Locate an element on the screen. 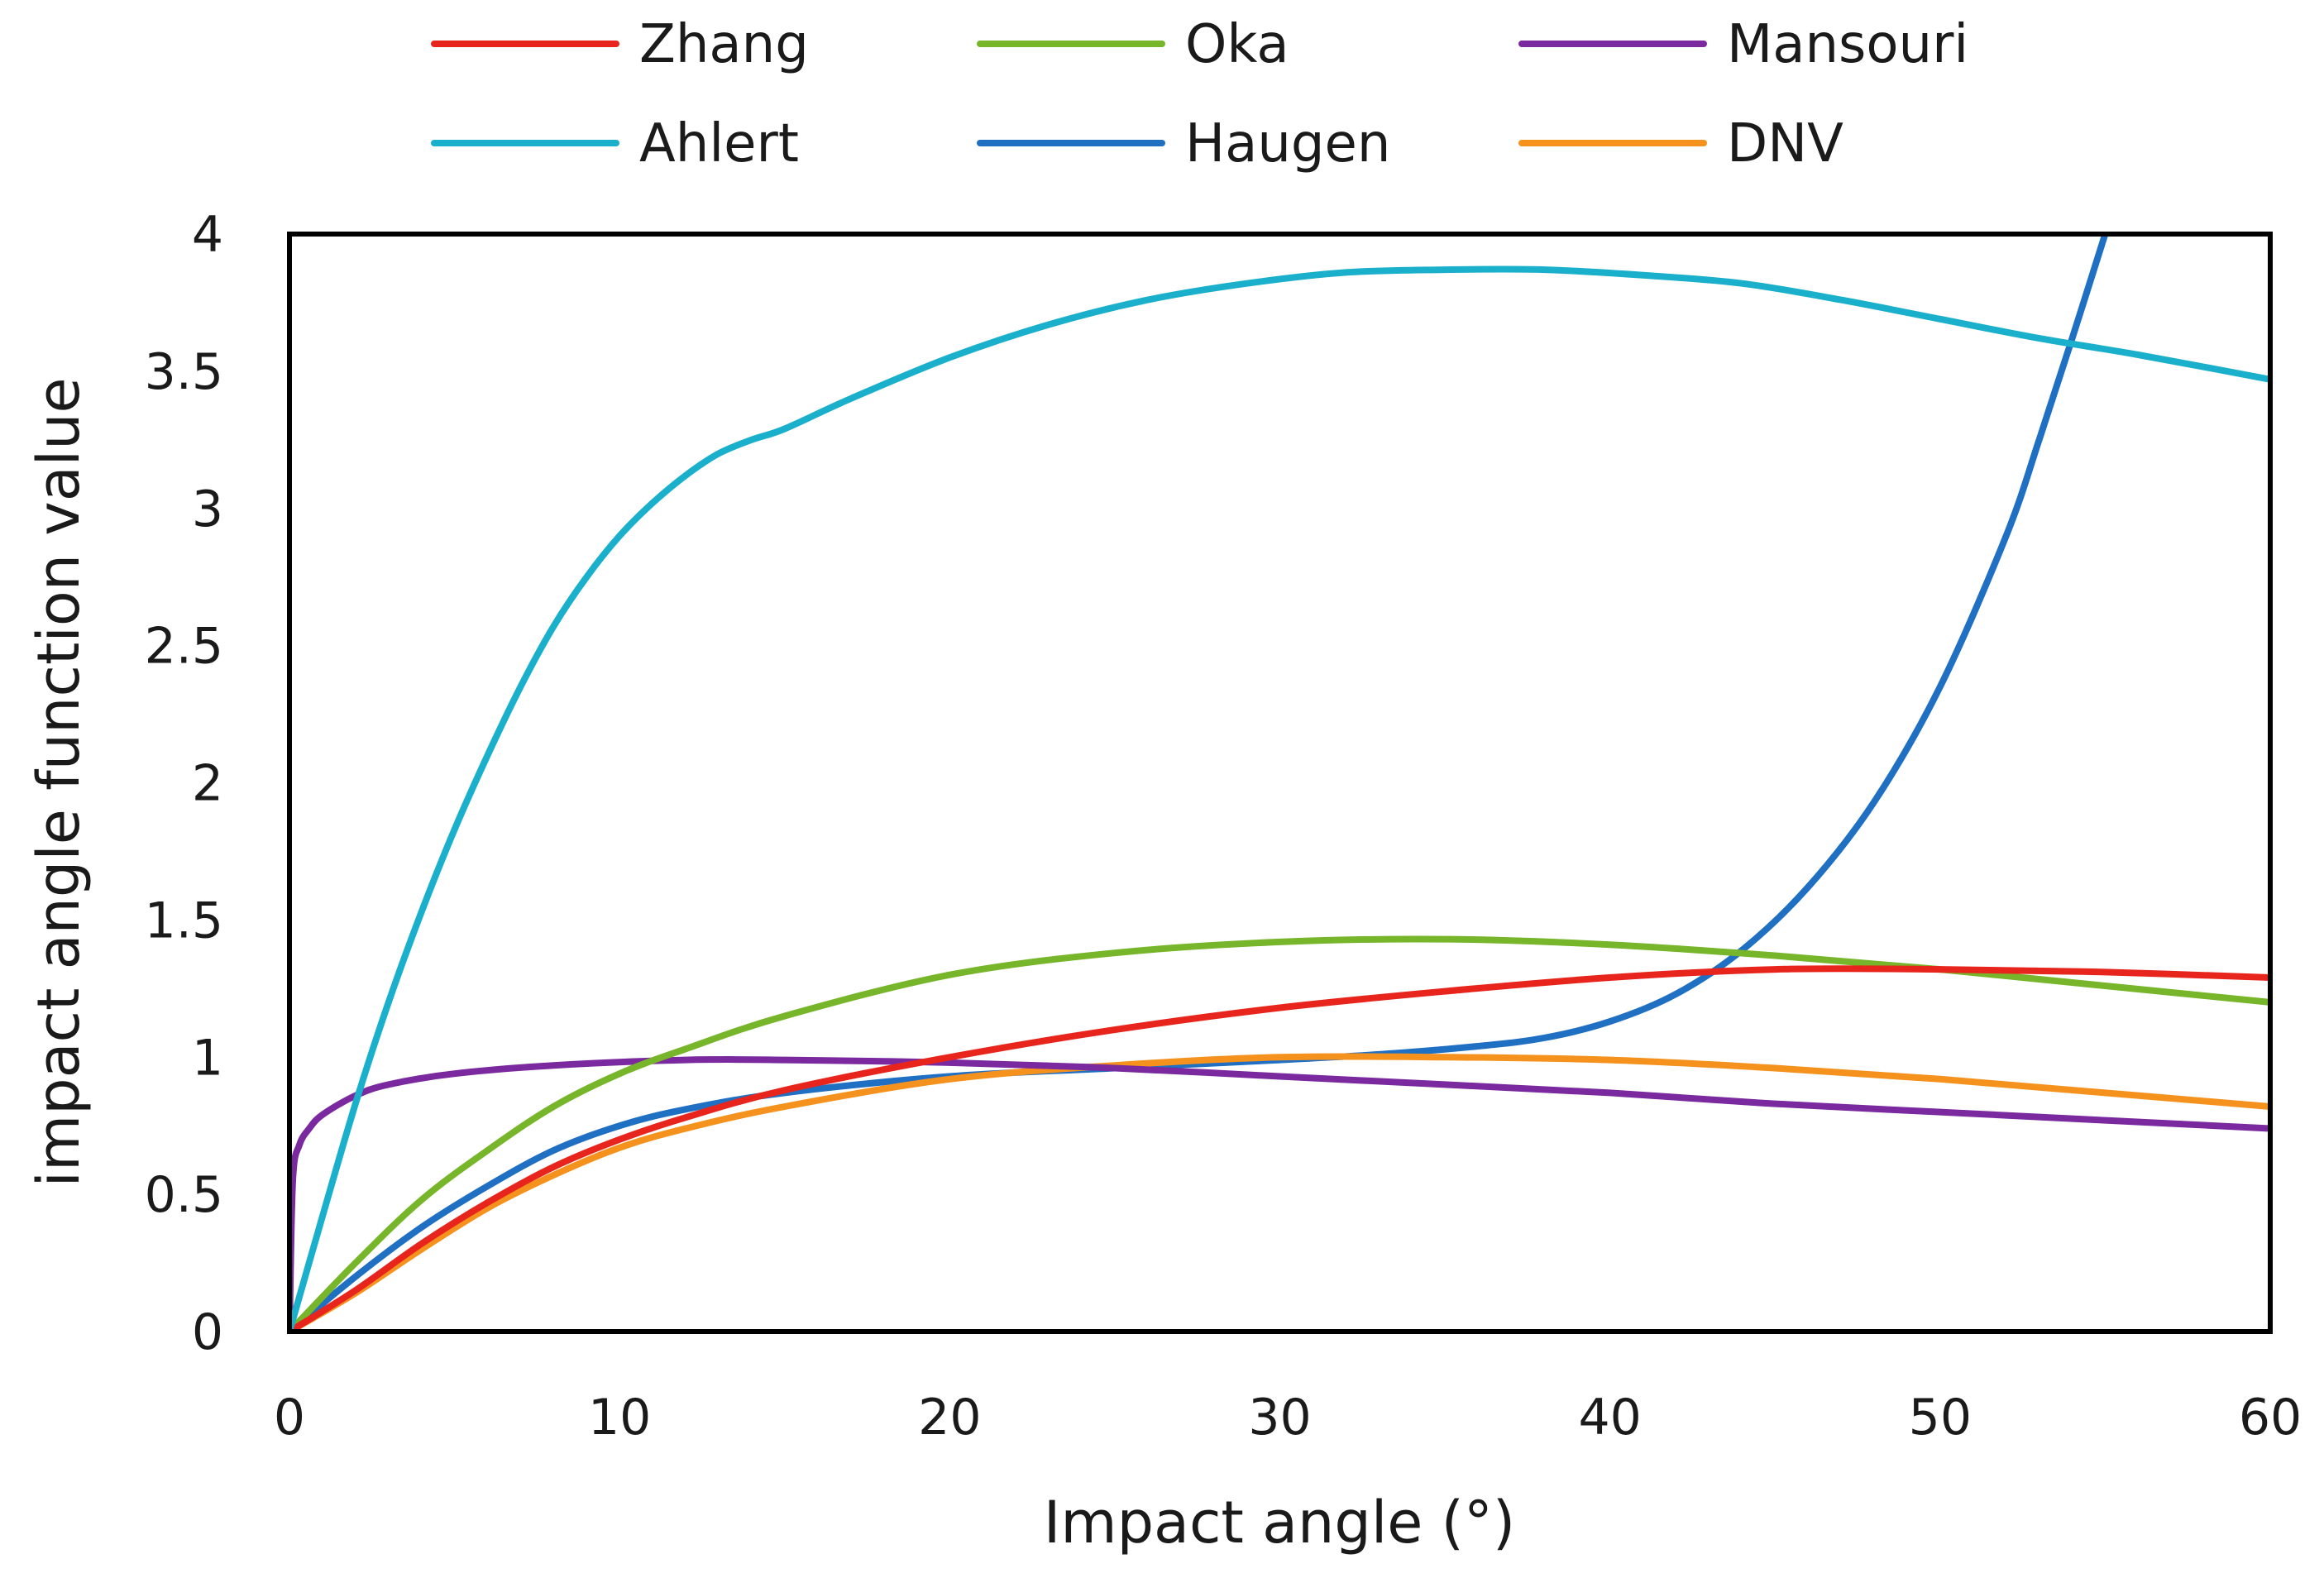 This screenshot has height=1578, width=2324. x-tick-label: 10 is located at coordinates (619, 1417).